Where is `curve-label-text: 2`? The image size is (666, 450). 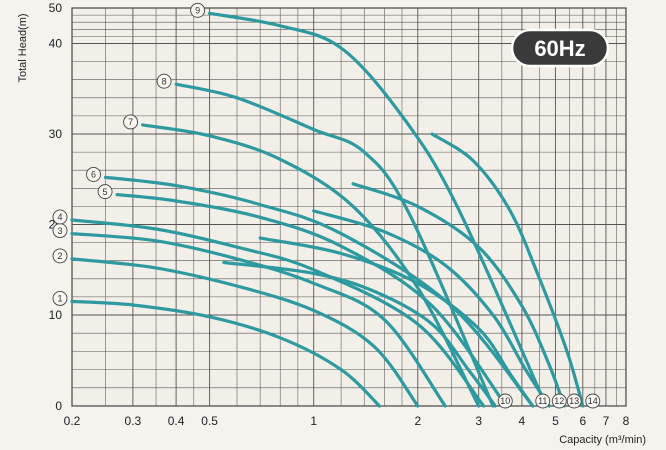 curve-label-text: 2 is located at coordinates (59, 256).